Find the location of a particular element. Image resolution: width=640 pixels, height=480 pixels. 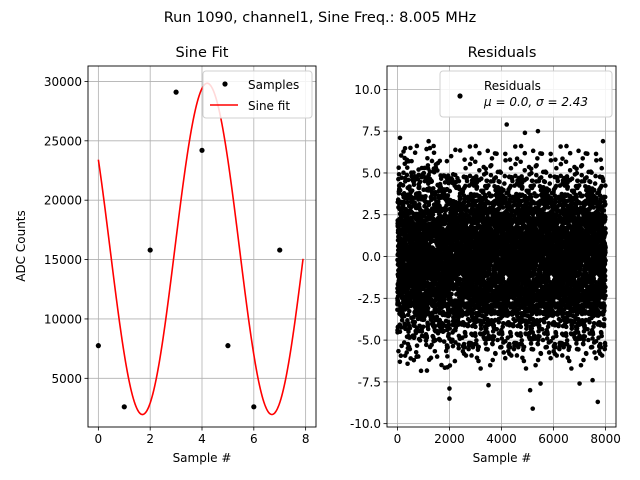

sine-fit-y-tick-label: 20000 is located at coordinates (63, 201).